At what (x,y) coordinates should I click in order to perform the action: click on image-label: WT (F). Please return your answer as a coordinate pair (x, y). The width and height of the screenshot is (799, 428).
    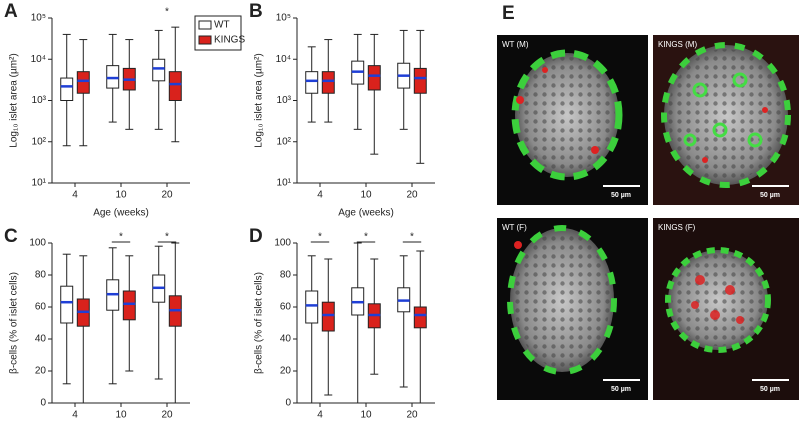
    Looking at the image, I should click on (514, 227).